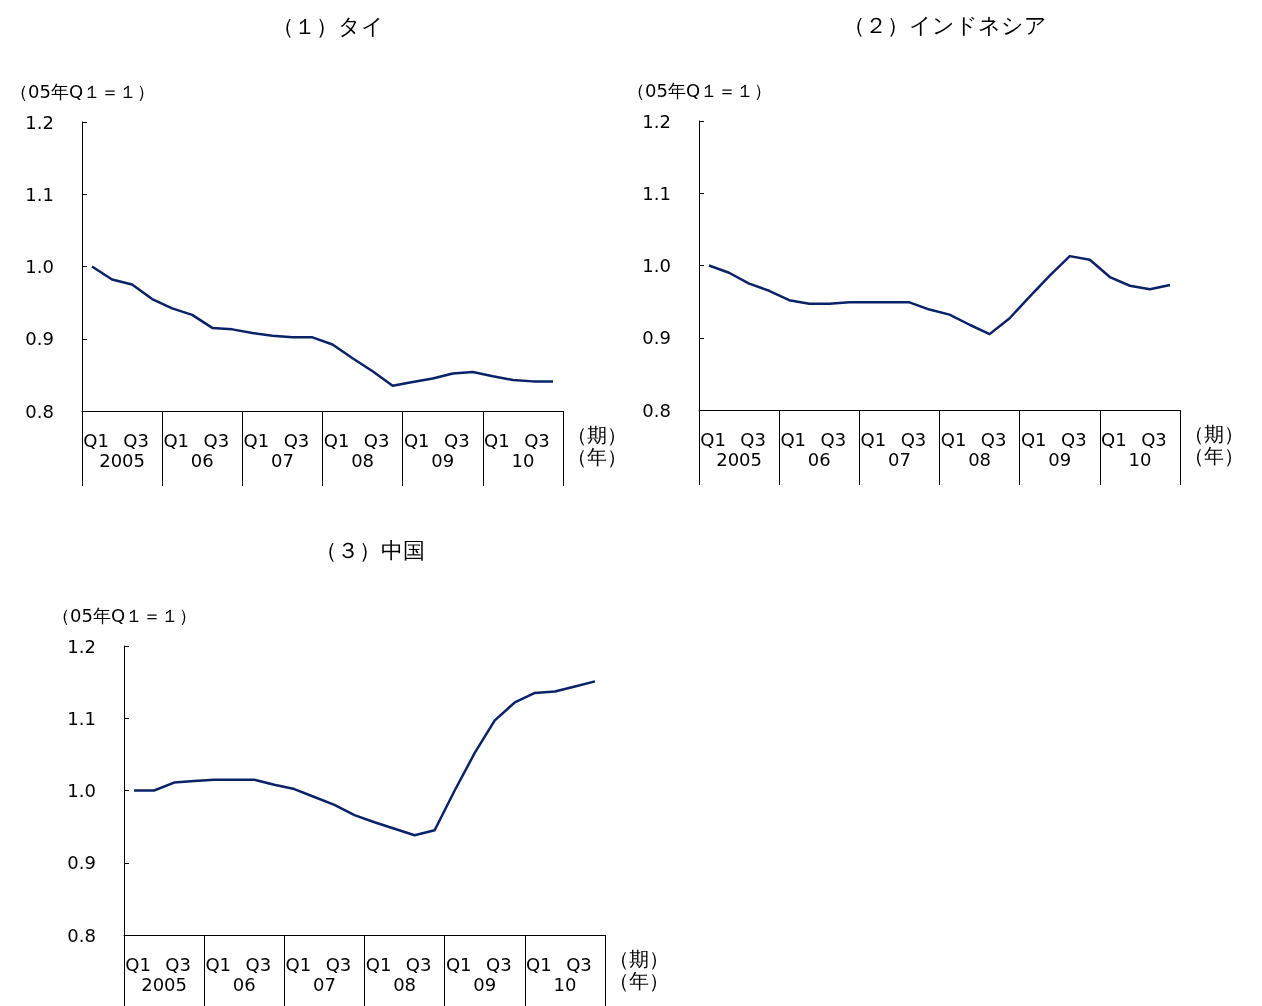  I want to click on chart-title: （３）中国, so click(369, 550).